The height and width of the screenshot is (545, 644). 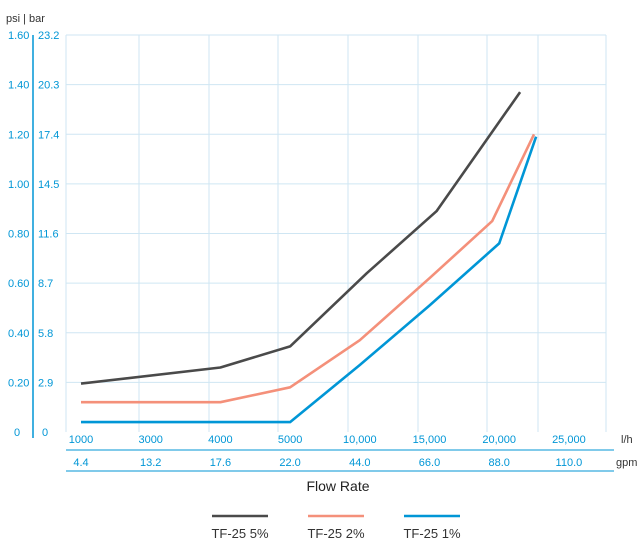 What do you see at coordinates (18, 383) in the screenshot?
I see `y-tick-label-psi: 0.20` at bounding box center [18, 383].